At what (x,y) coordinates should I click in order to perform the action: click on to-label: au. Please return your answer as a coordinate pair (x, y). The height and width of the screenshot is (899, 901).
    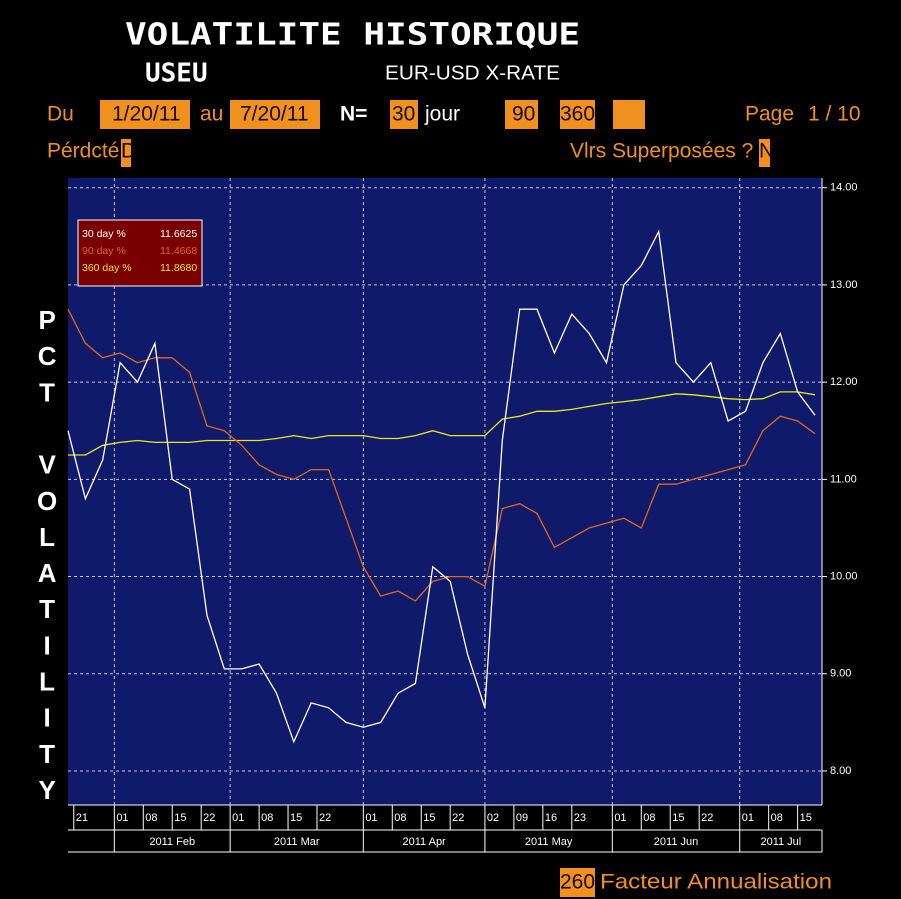
    Looking at the image, I should click on (211, 114).